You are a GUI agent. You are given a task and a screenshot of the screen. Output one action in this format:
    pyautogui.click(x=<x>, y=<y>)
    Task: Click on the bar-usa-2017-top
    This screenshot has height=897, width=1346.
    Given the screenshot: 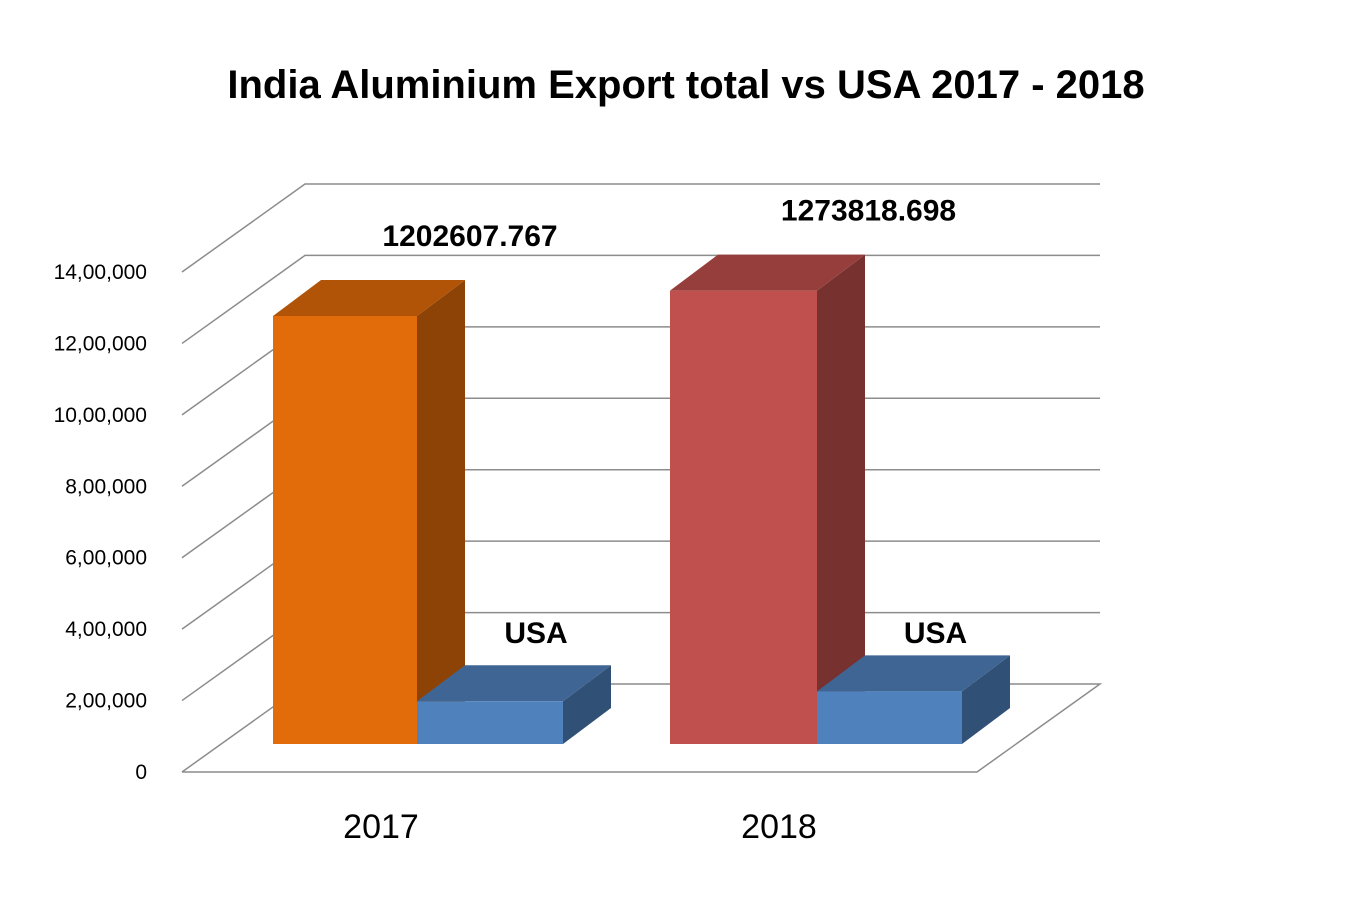 What is the action you would take?
    pyautogui.click(x=514, y=683)
    